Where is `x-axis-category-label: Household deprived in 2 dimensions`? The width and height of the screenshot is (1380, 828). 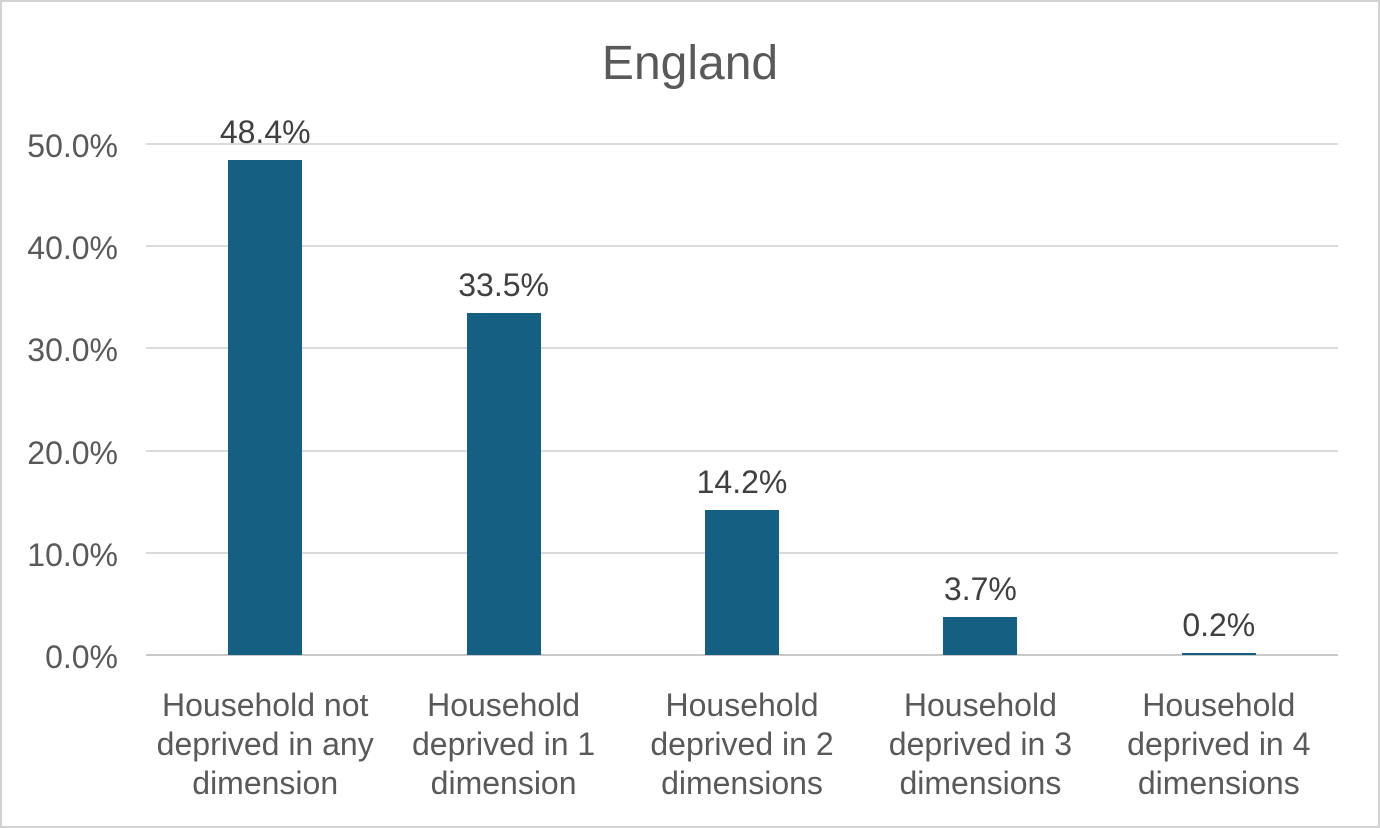
x-axis-category-label: Household deprived in 2 dimensions is located at coordinates (742, 744).